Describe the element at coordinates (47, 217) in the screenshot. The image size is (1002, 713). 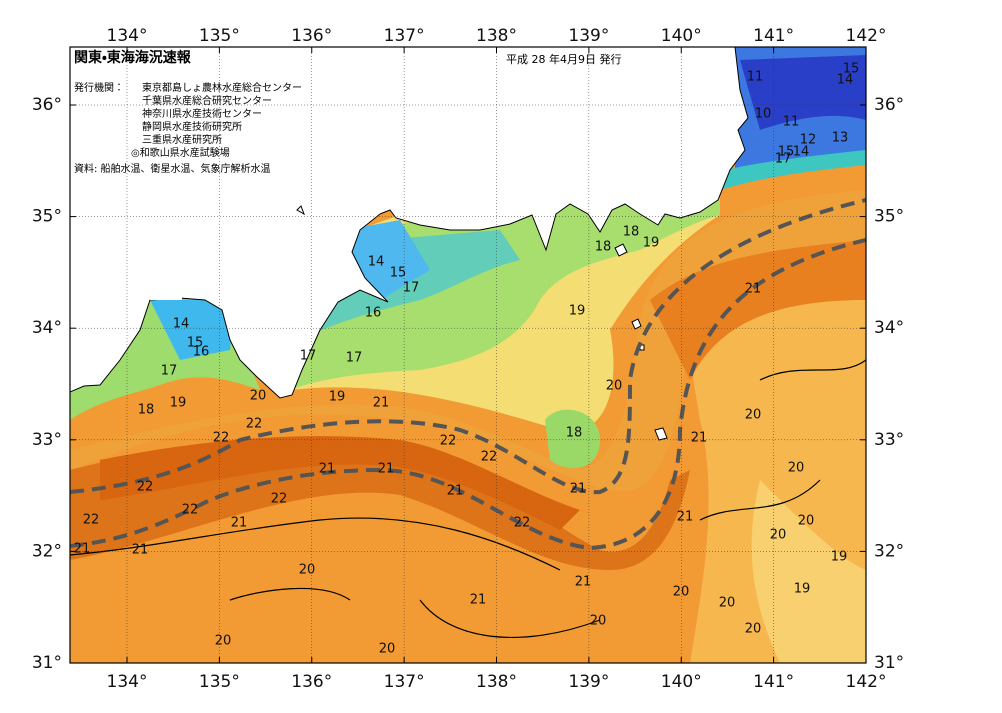
I see `lat-label: 35°` at that location.